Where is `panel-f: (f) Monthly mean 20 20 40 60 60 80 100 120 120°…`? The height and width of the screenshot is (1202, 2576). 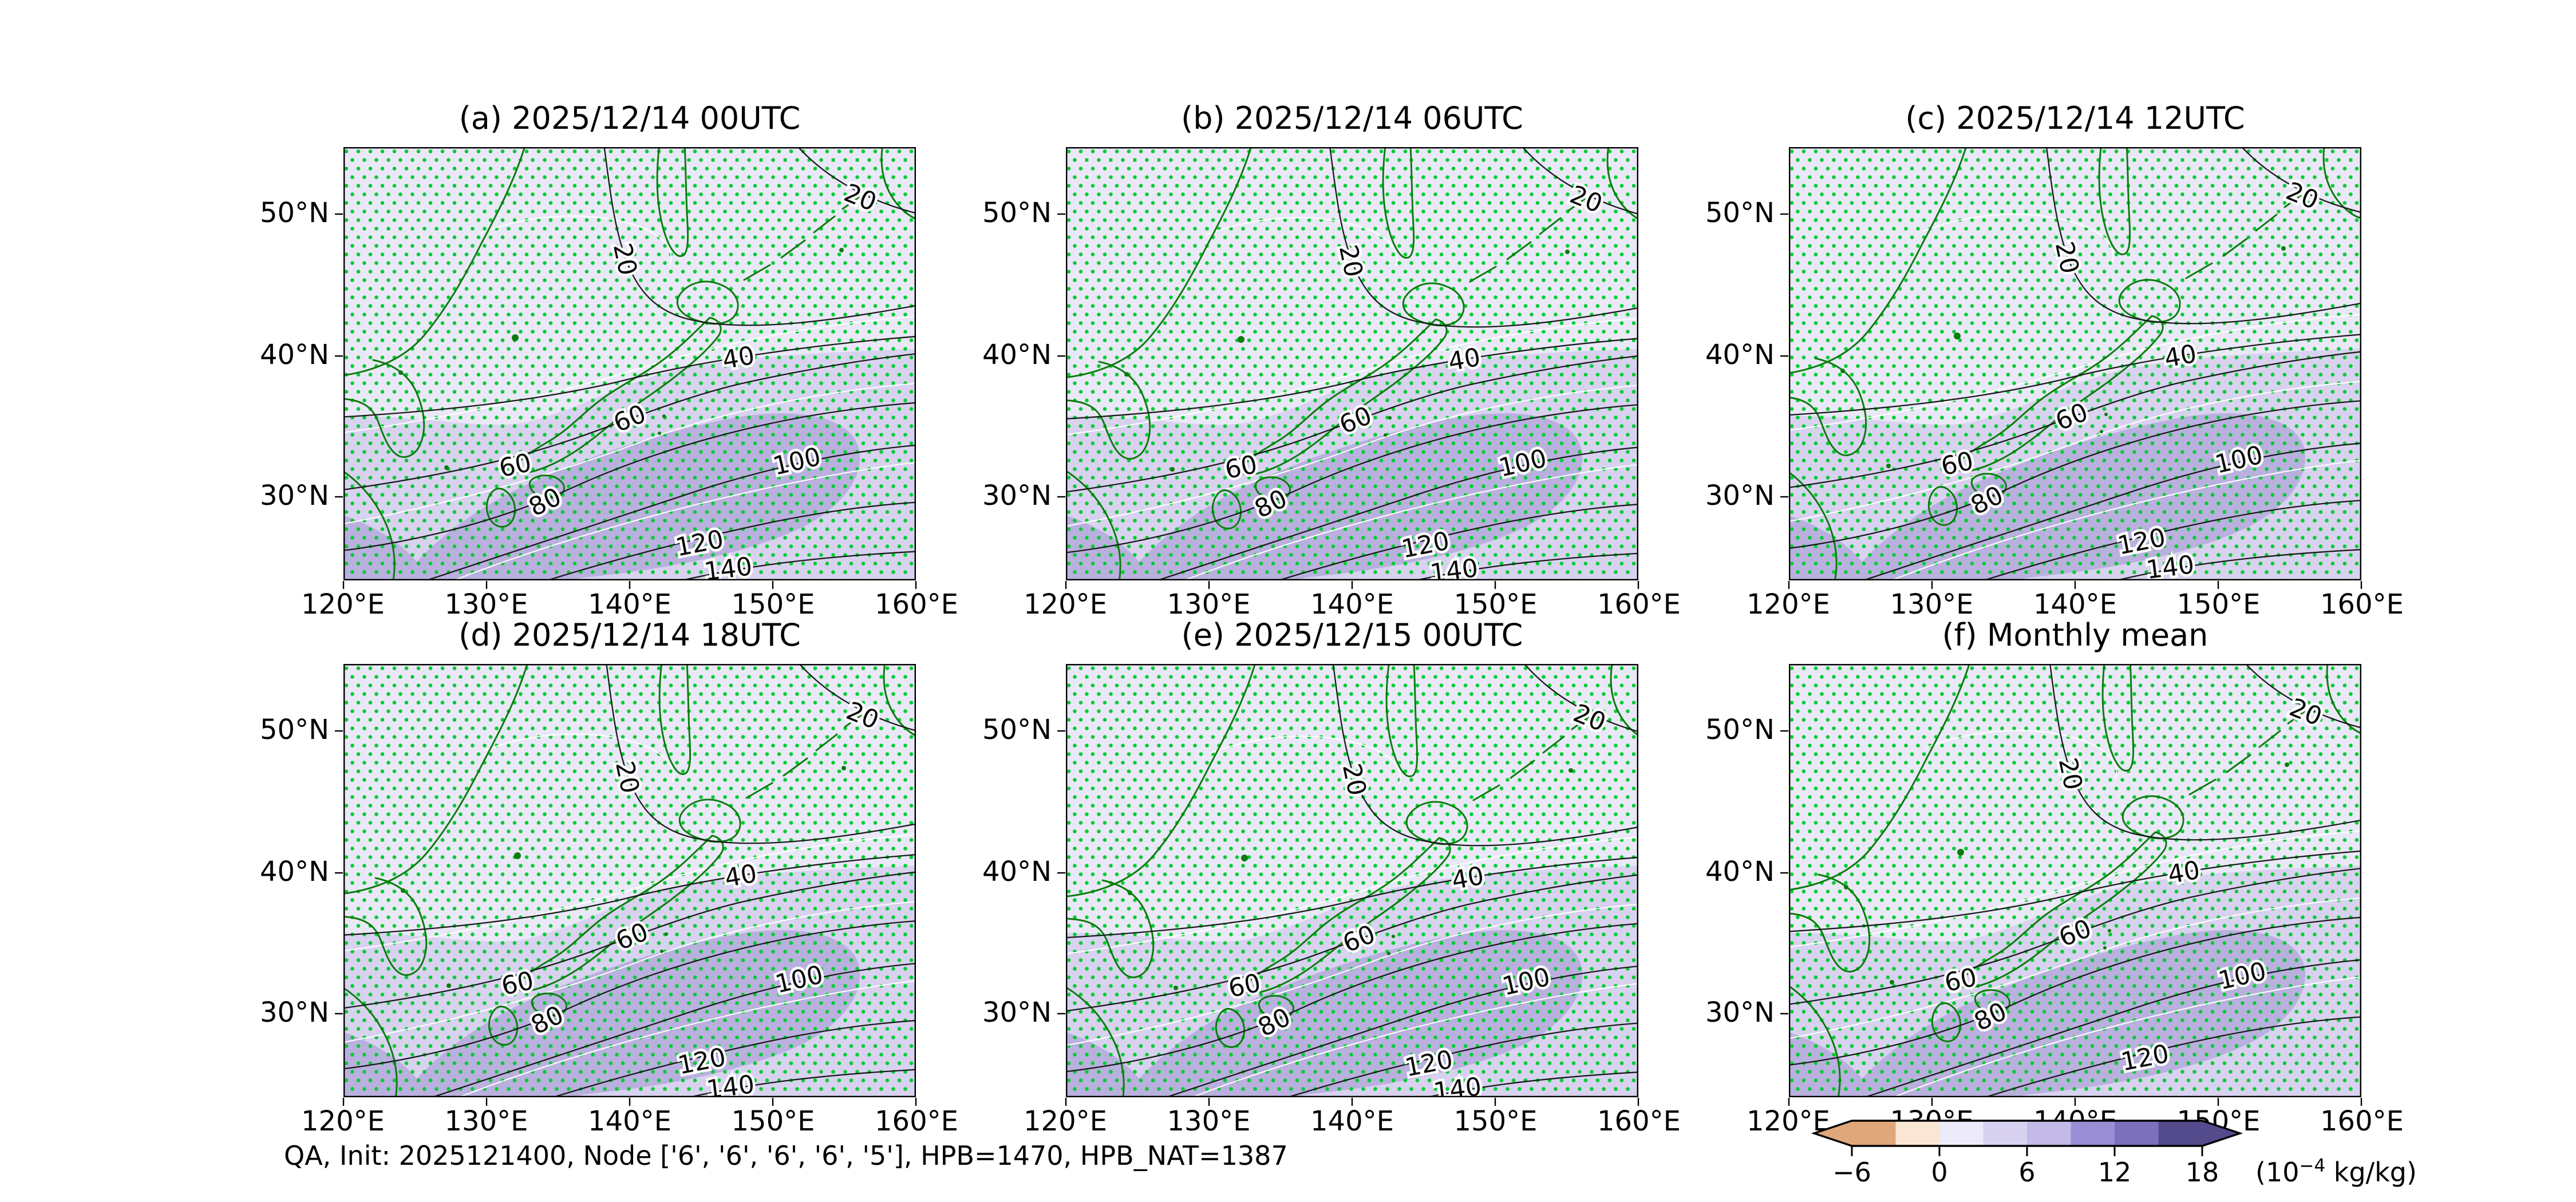
panel-f: (f) Monthly mean 20 20 40 60 60 80 100 120 120°… is located at coordinates (2054, 877).